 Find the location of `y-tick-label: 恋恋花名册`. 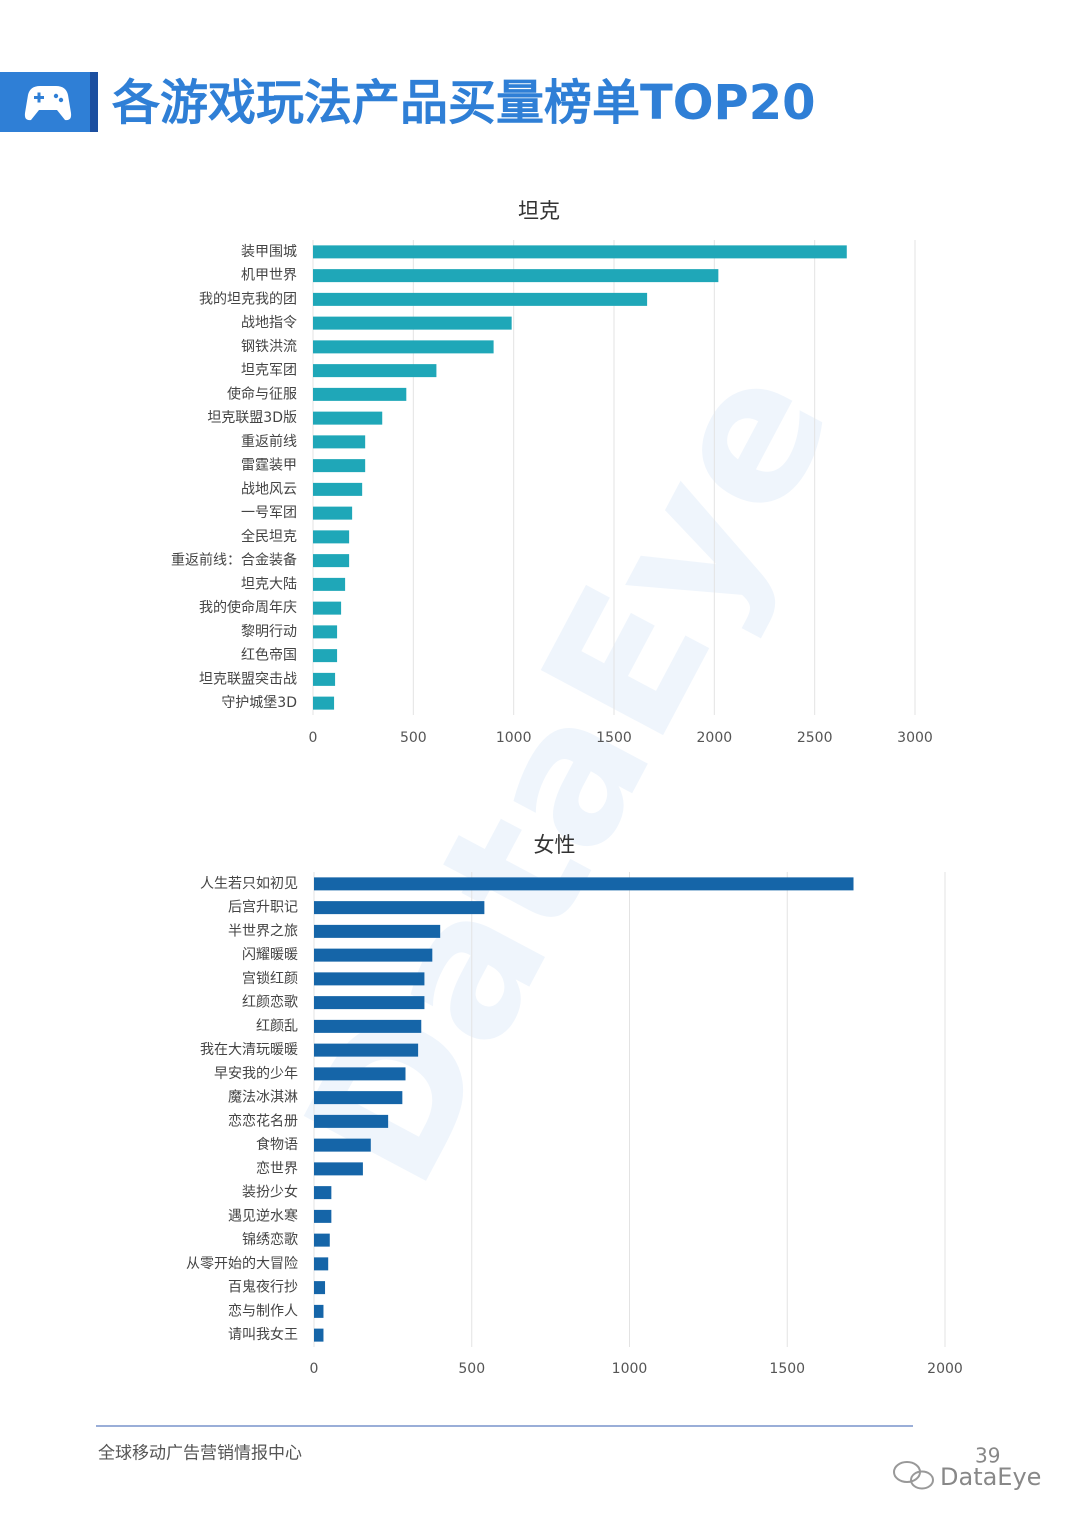

y-tick-label: 恋恋花名册 is located at coordinates (263, 1120).